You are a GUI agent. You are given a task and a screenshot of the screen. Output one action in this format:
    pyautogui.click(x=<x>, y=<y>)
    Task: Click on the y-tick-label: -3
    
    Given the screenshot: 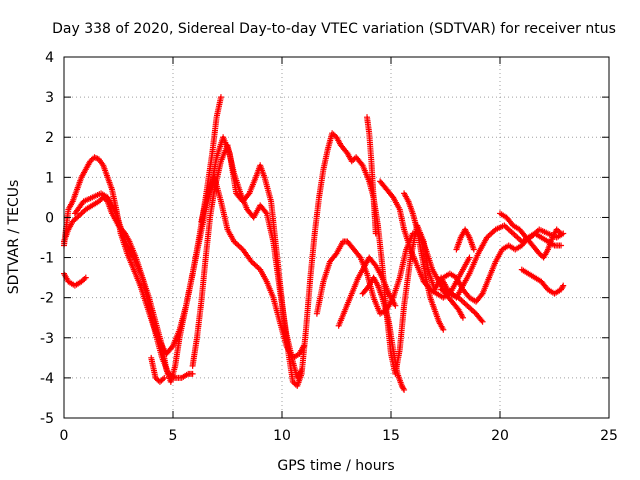 What is the action you would take?
    pyautogui.click(x=47, y=339)
    